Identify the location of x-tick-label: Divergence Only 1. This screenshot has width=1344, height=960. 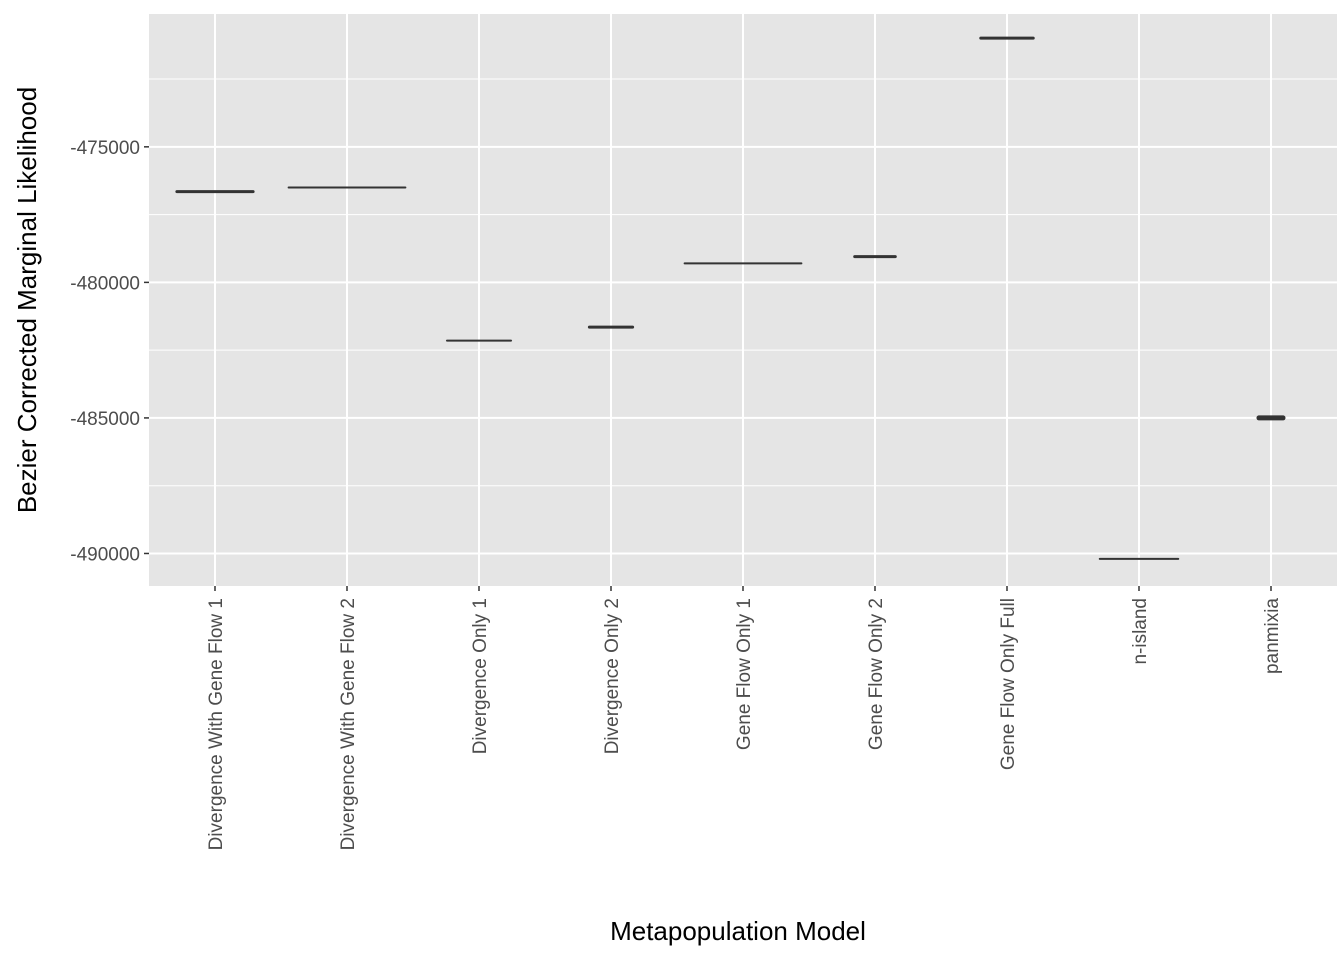
(480, 676).